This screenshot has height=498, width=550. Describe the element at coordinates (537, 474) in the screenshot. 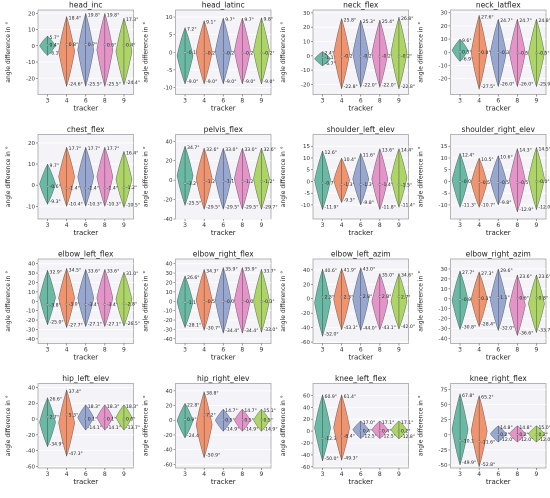

I see `x-tick-label: 9` at that location.